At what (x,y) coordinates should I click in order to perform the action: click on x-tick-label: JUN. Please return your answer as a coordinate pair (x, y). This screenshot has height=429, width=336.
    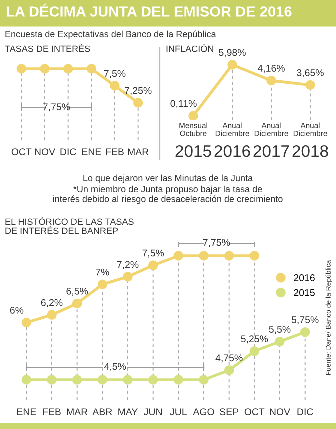
    Looking at the image, I should click on (153, 412).